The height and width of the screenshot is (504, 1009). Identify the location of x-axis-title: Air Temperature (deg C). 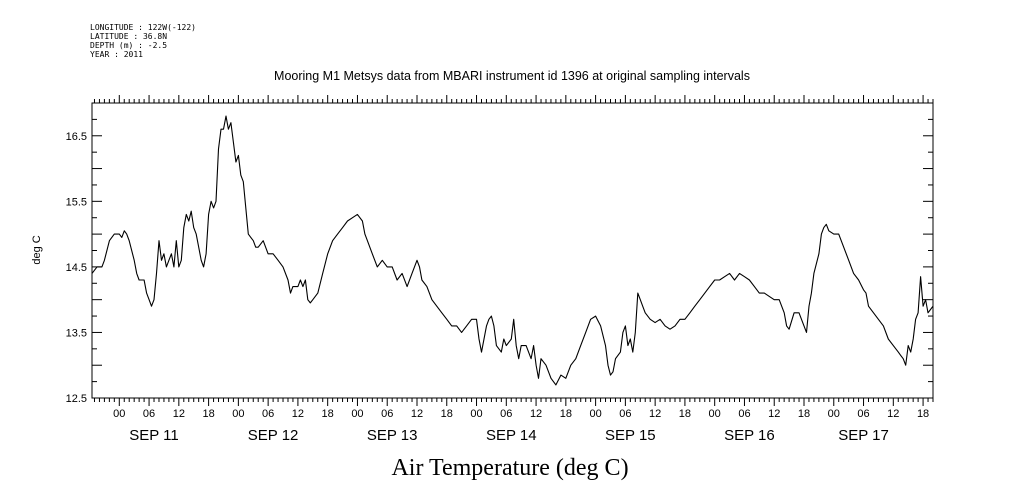
(509, 468).